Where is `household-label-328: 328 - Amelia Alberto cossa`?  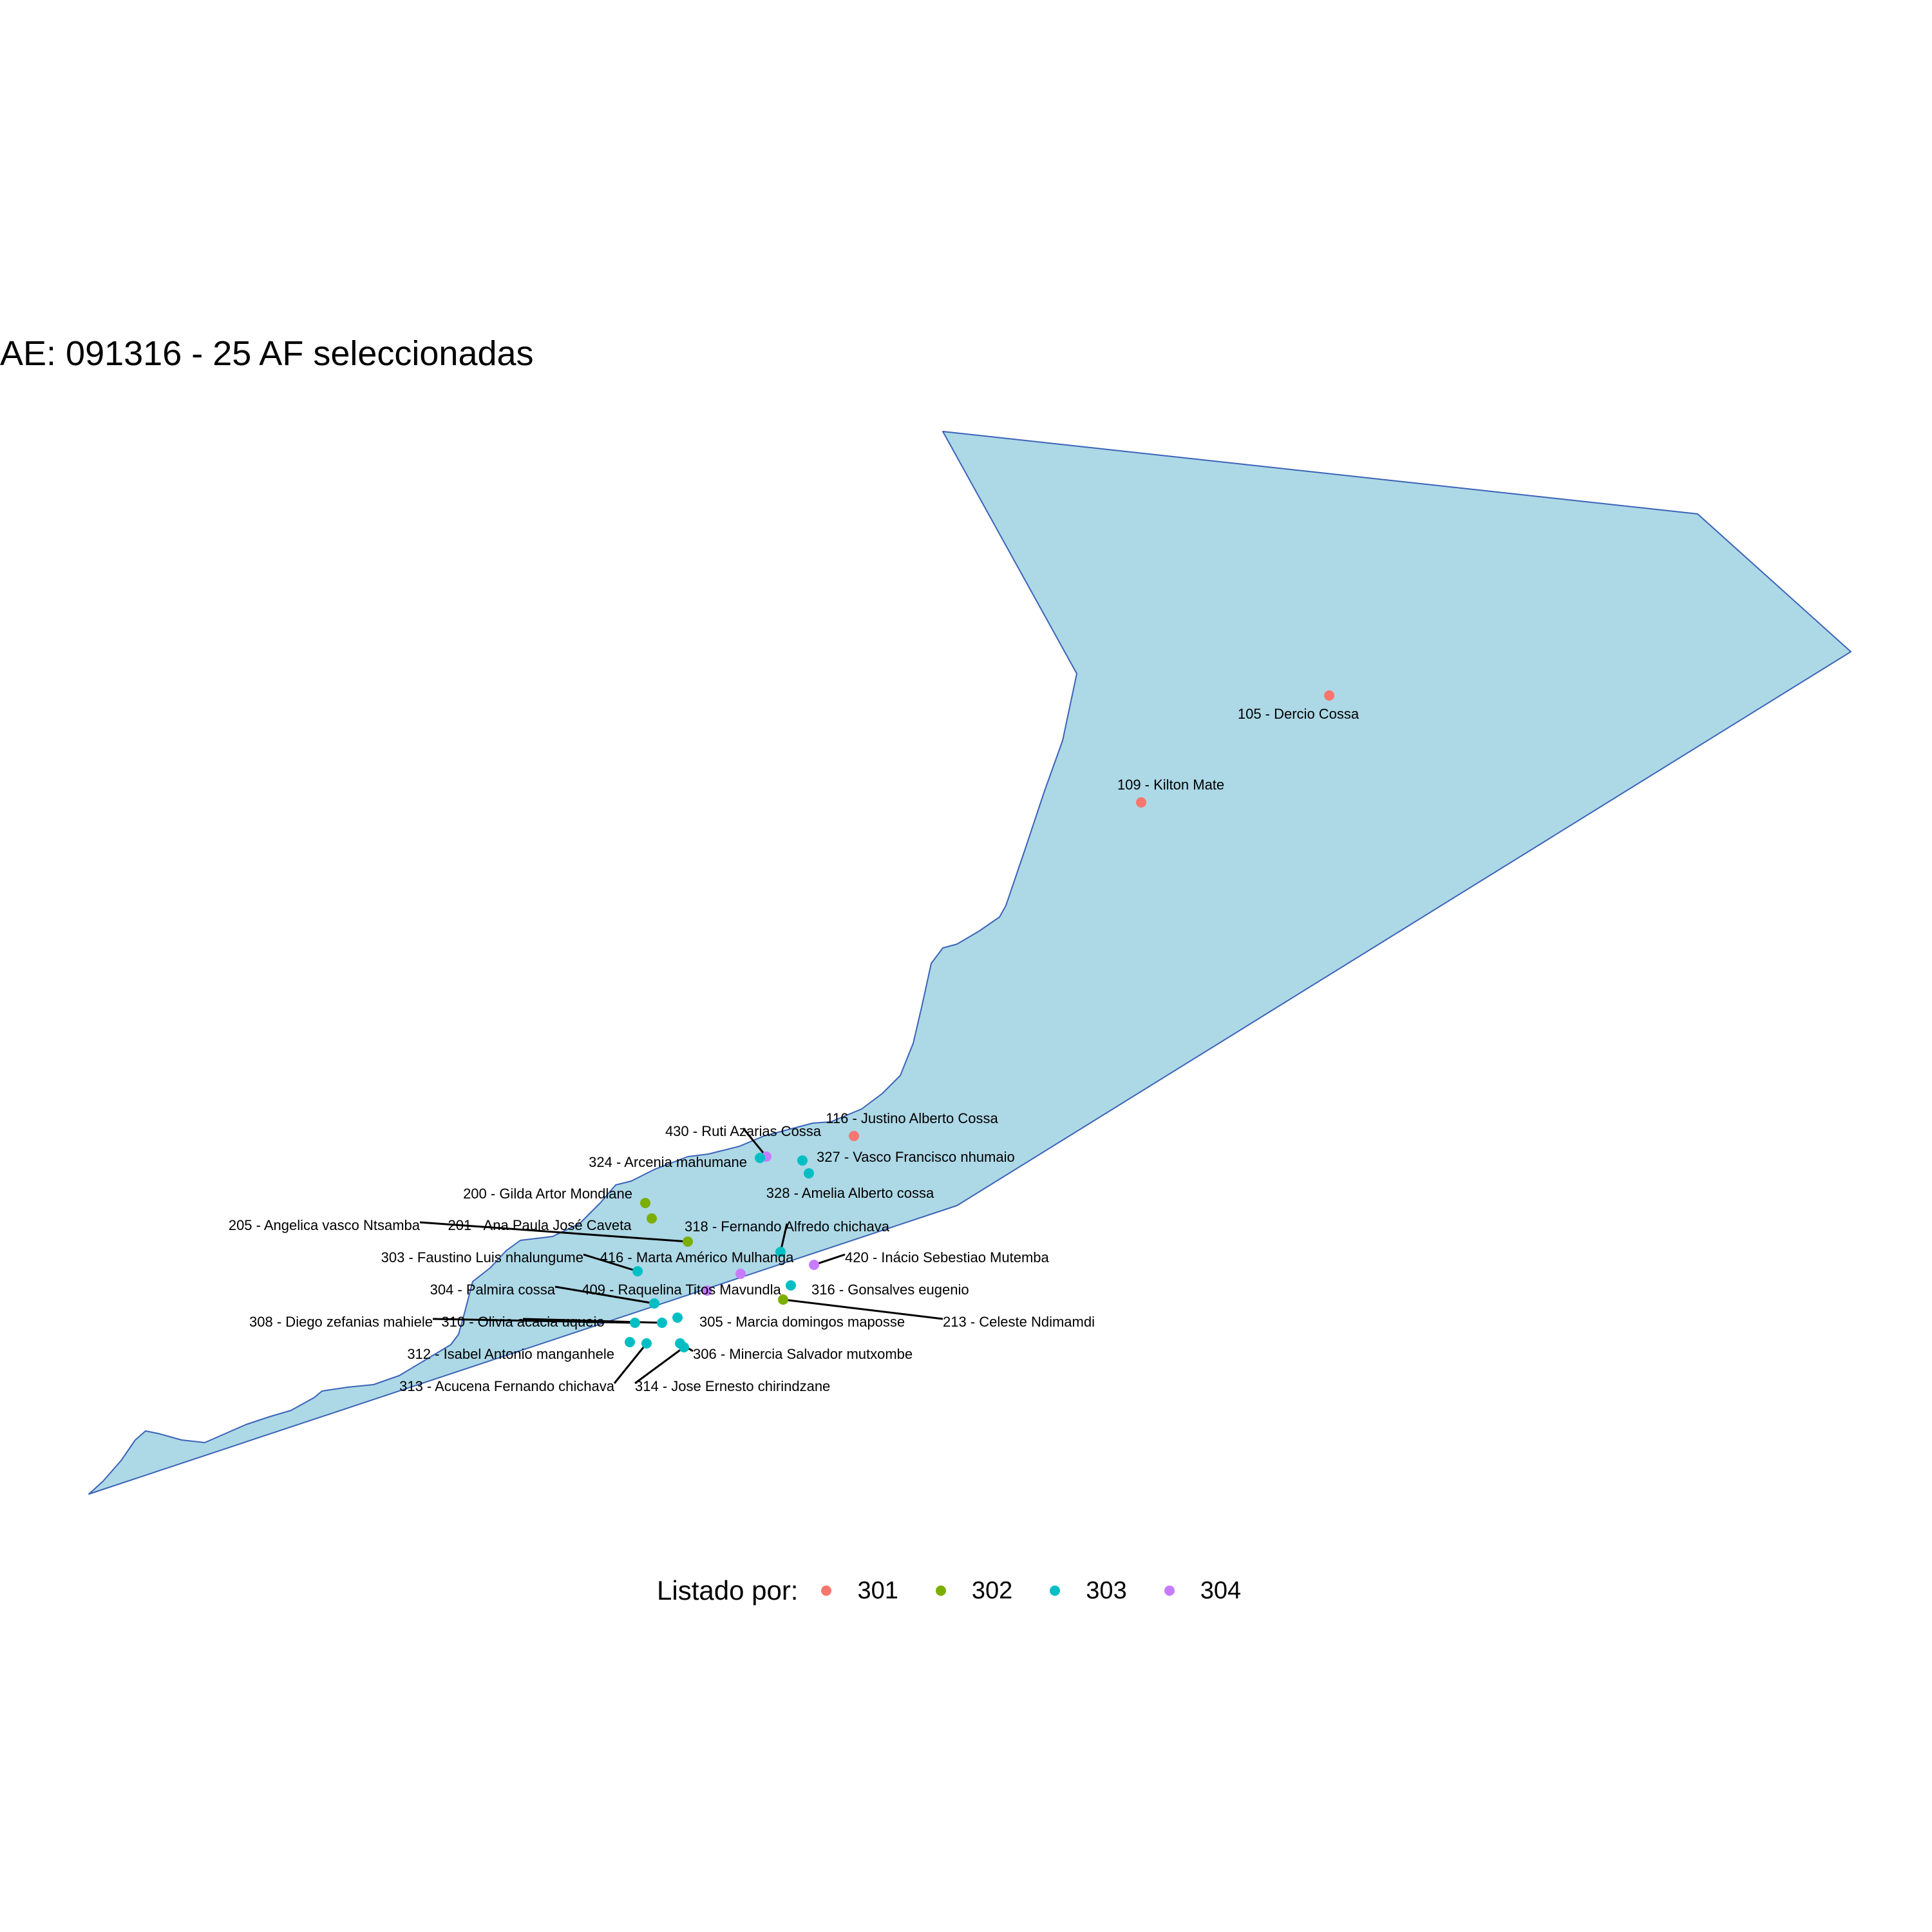 household-label-328: 328 - Amelia Alberto cossa is located at coordinates (850, 1193).